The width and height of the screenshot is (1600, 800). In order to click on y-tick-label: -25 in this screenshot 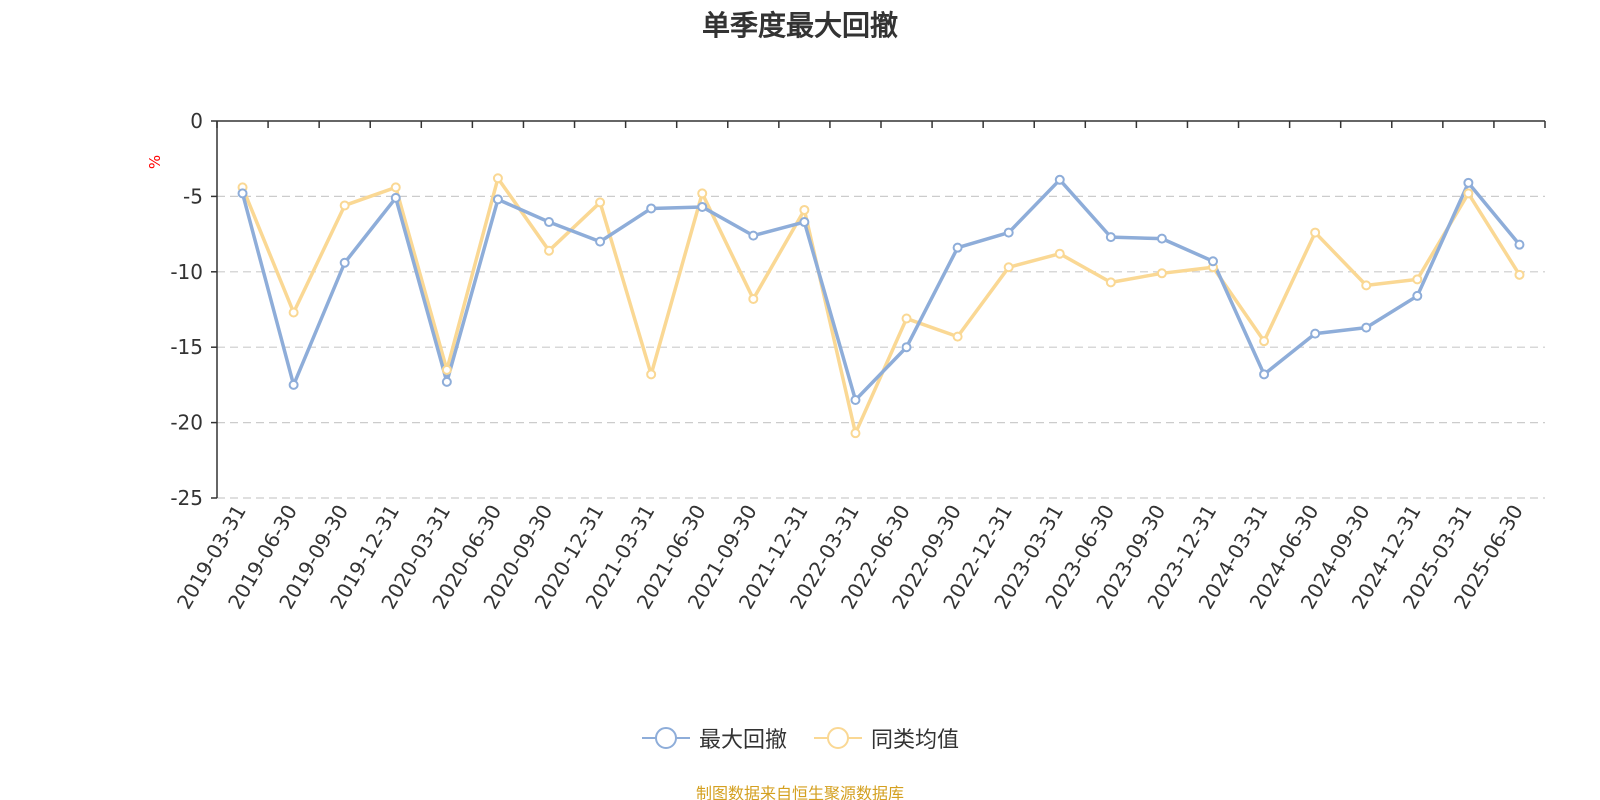, I will do `click(186, 498)`.